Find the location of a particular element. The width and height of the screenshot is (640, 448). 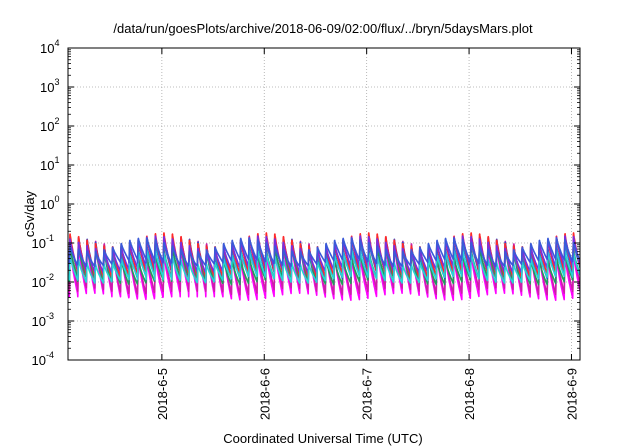

series-group is located at coordinates (324, 267).